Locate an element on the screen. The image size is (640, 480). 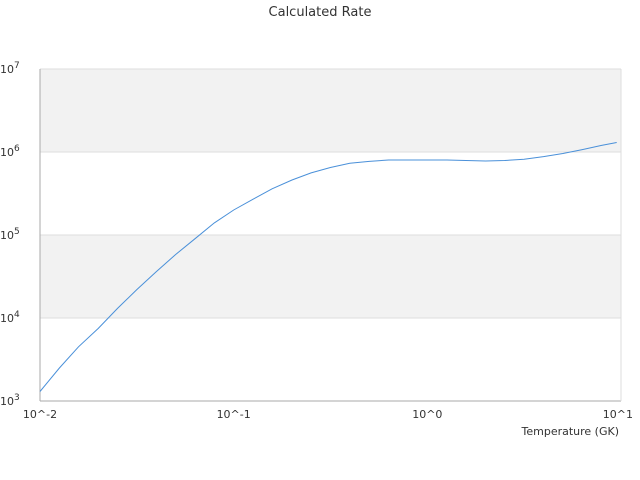
y-tick-label: 105 is located at coordinates (10, 234).